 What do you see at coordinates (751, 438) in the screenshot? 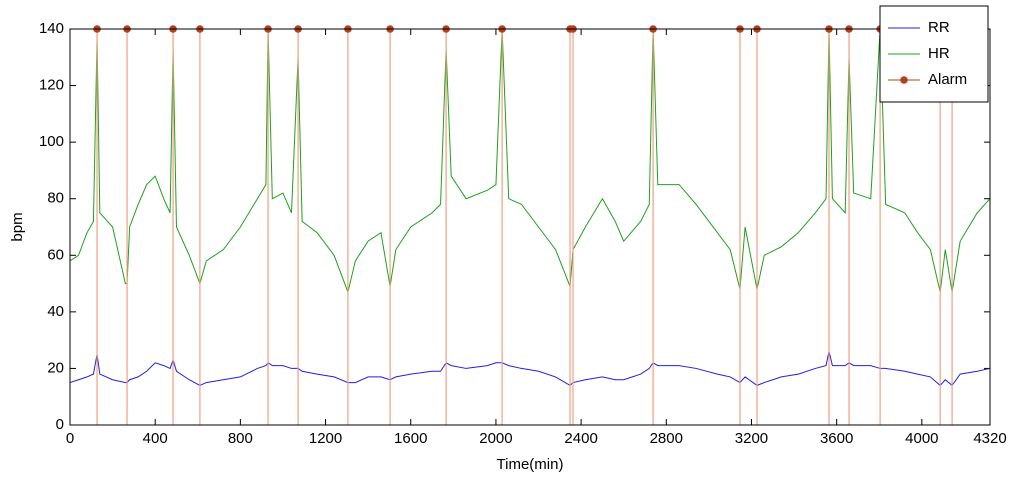
I see `x-tick-label: 3200` at bounding box center [751, 438].